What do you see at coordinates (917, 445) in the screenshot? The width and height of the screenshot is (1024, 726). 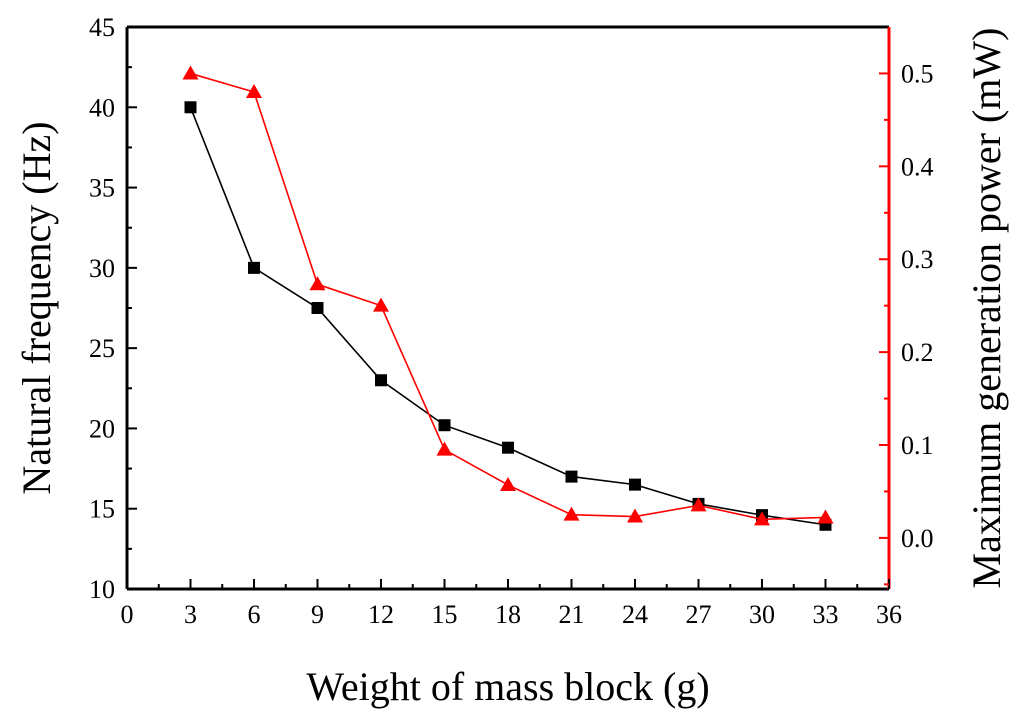 I see `y-right-tick-label: 0.1` at bounding box center [917, 445].